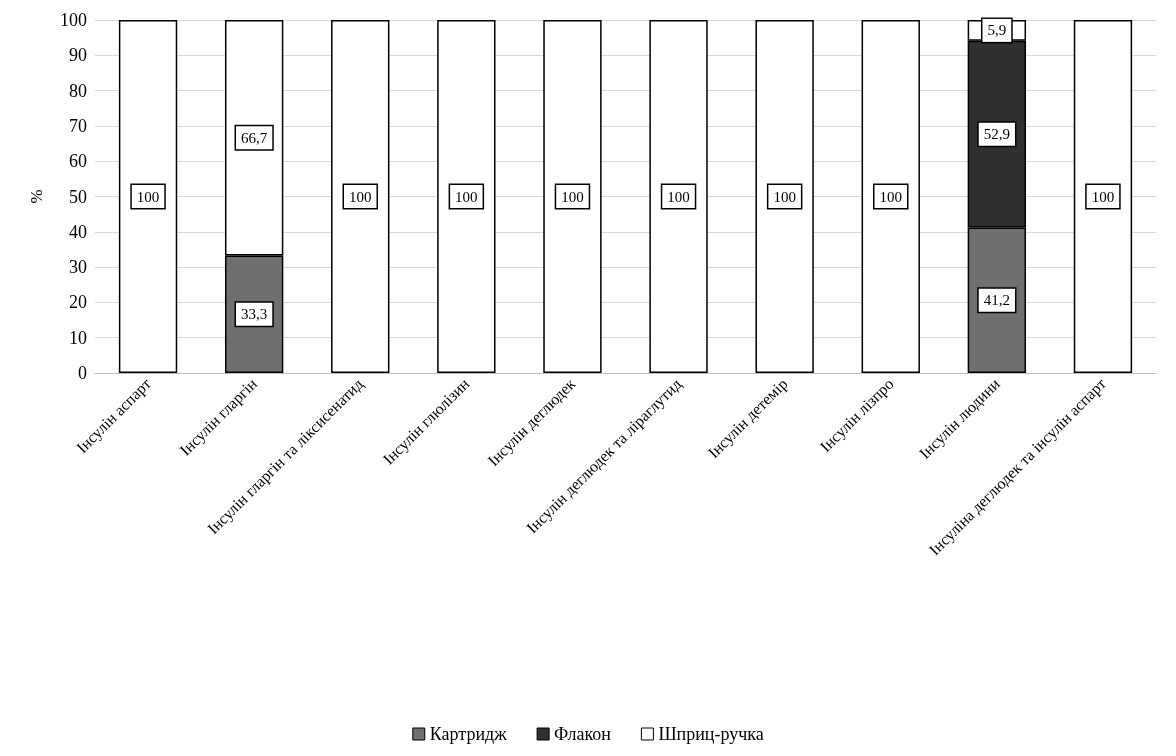 Image resolution: width=1176 pixels, height=756 pixels. Describe the element at coordinates (73, 20) in the screenshot. I see `y-tick-label: 100` at that location.